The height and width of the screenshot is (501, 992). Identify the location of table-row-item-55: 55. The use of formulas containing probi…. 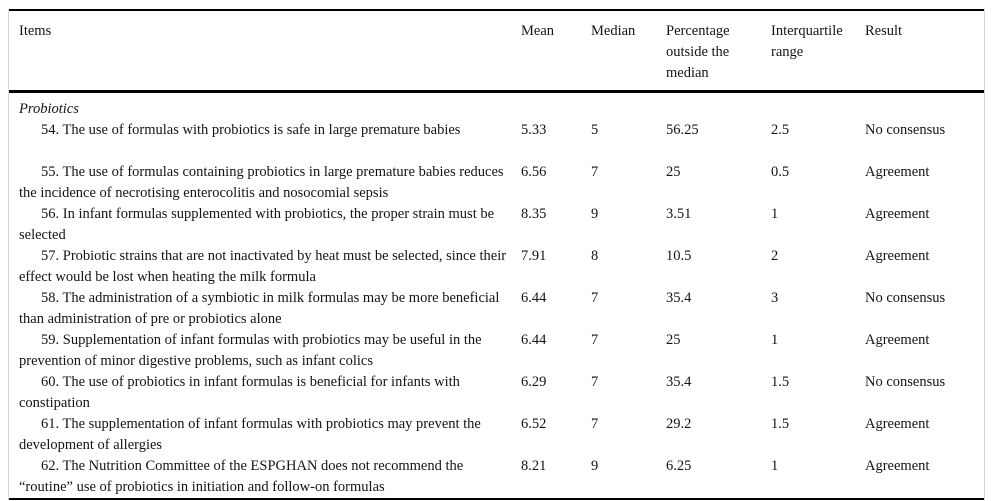
(496, 183).